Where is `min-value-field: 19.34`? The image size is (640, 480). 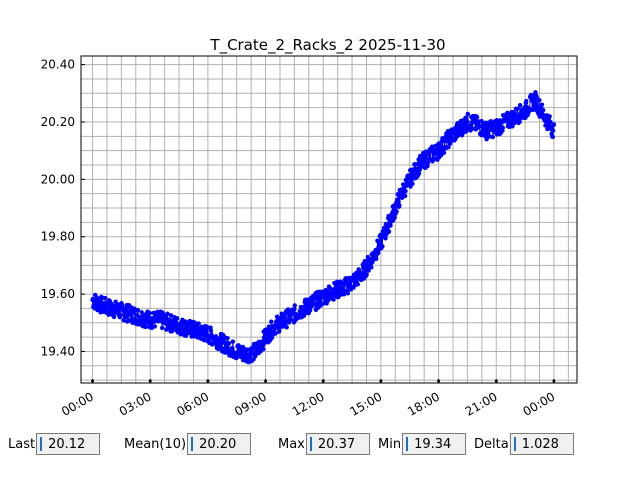 min-value-field: 19.34 is located at coordinates (434, 444).